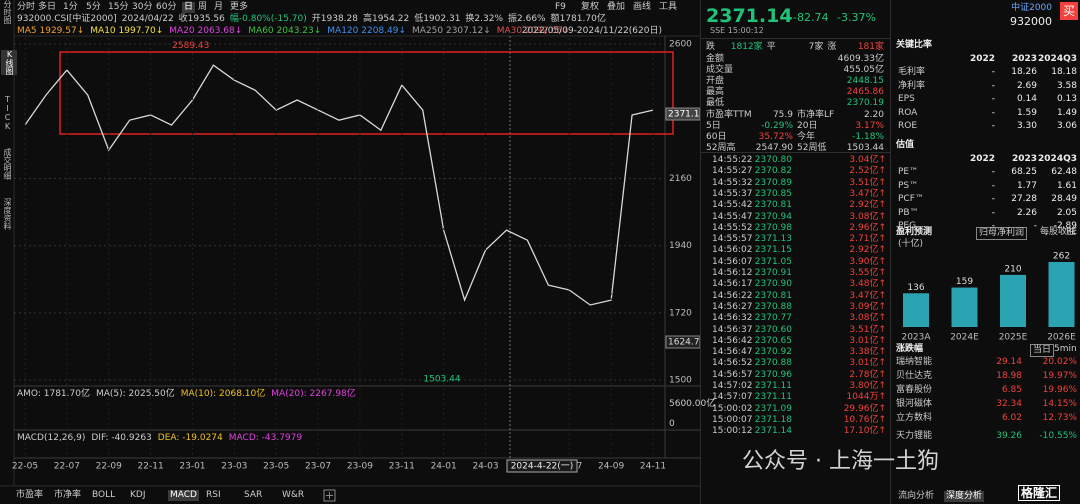  What do you see at coordinates (7, 113) in the screenshot?
I see `side-tab: TICK` at bounding box center [7, 113].